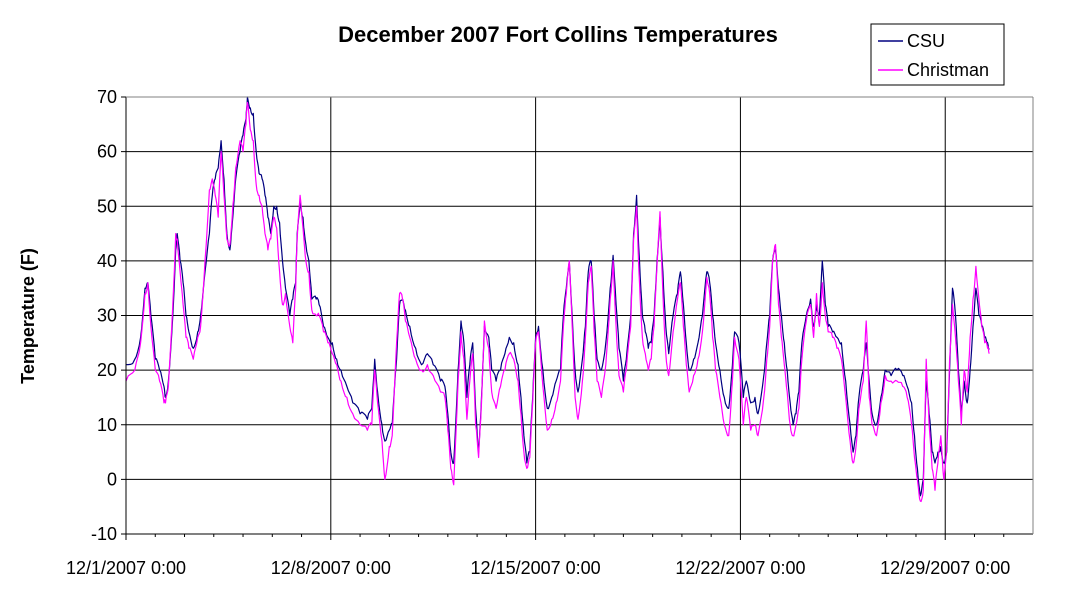 This screenshot has width=1085, height=593. What do you see at coordinates (740, 568) in the screenshot?
I see `x-tick-label: 12/22/2007 0:00` at bounding box center [740, 568].